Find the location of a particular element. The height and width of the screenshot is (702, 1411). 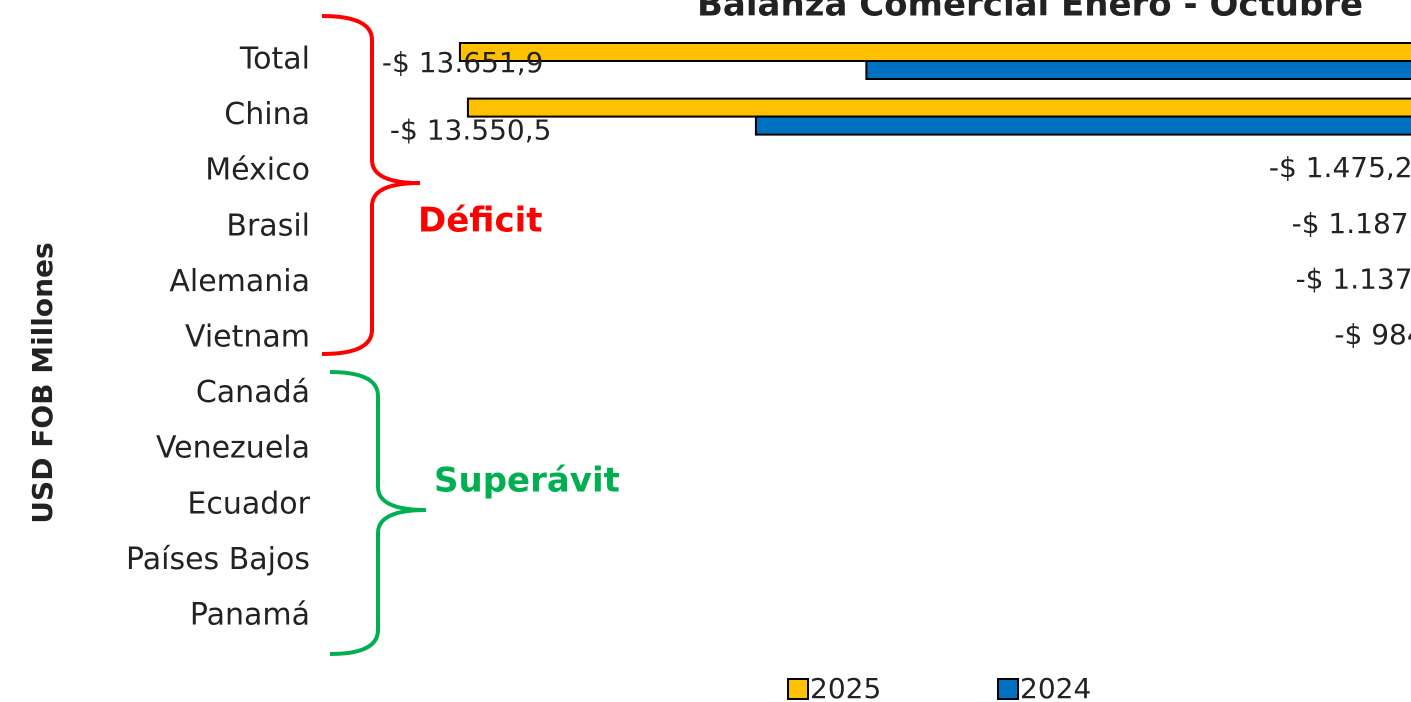

category-label: Canadá is located at coordinates (253, 392).